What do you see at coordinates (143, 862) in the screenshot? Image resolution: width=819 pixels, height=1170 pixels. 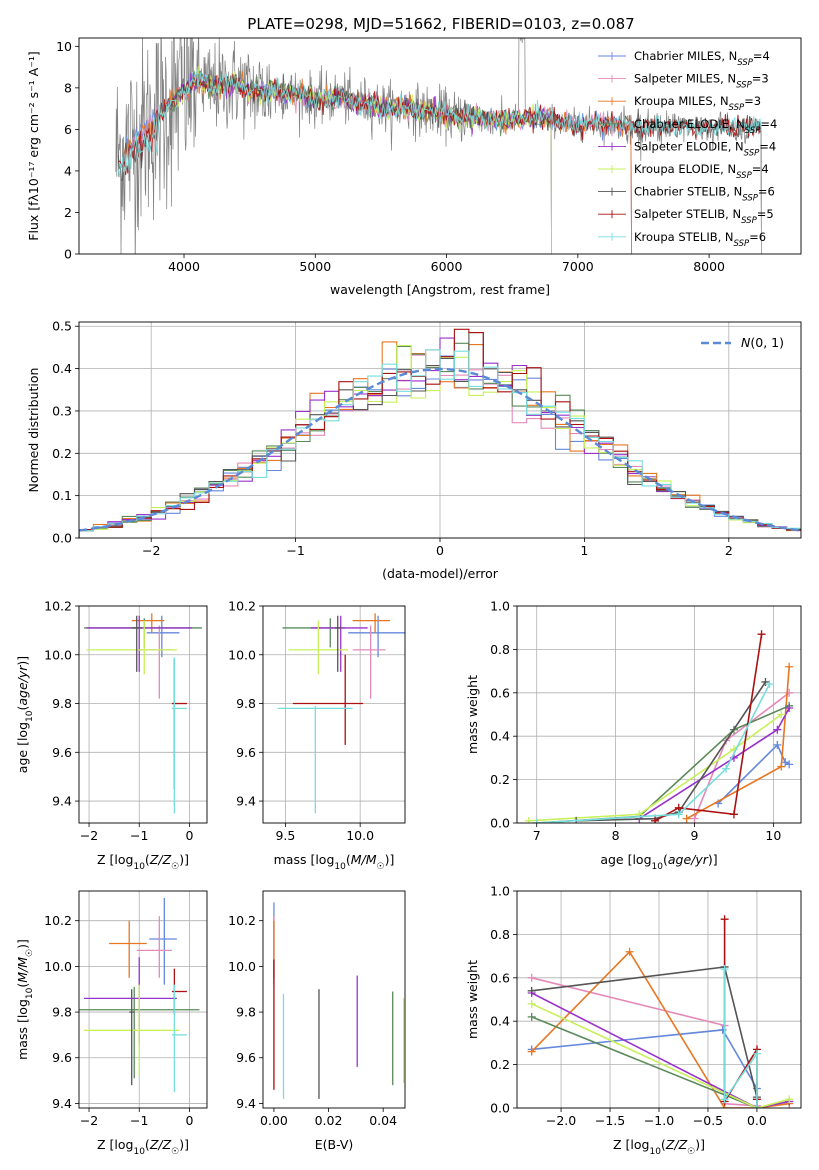 I see `age_vs_Z-xlabel: Z [log10(Z/Z☉)]` at bounding box center [143, 862].